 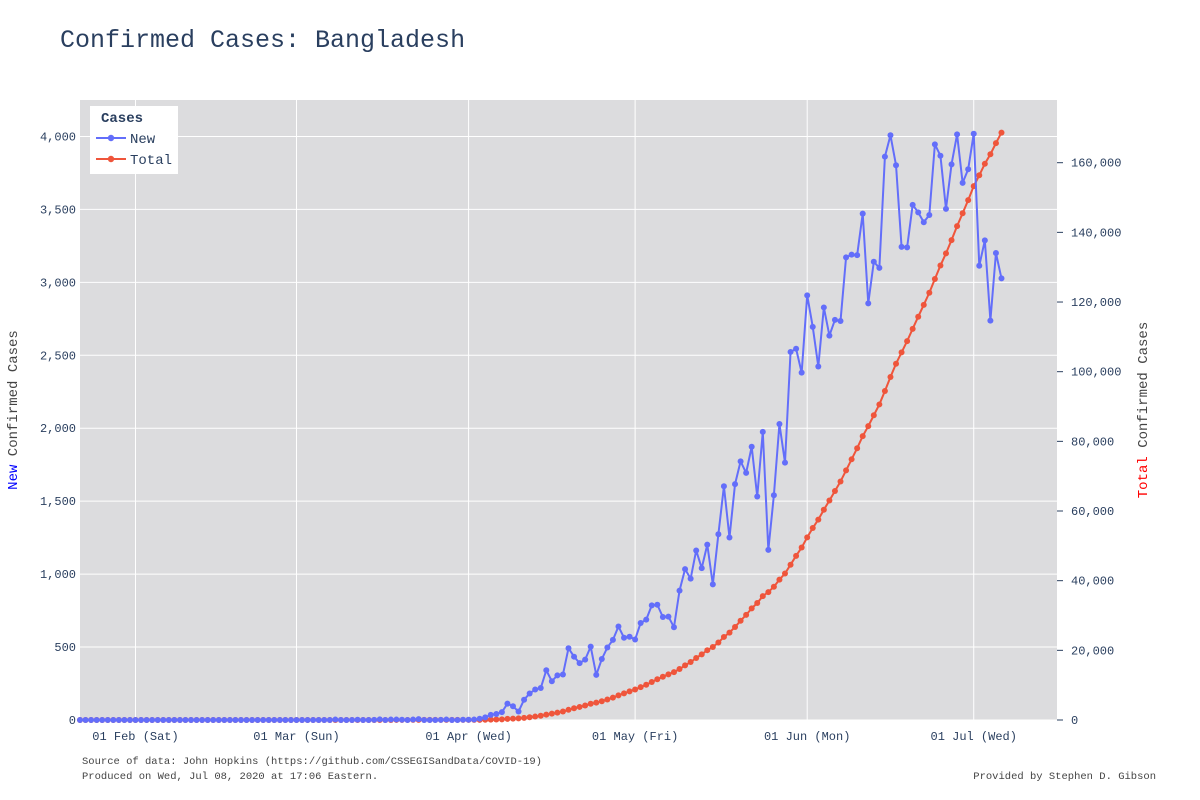 I want to click on legend-new-label: New, so click(x=143, y=140).